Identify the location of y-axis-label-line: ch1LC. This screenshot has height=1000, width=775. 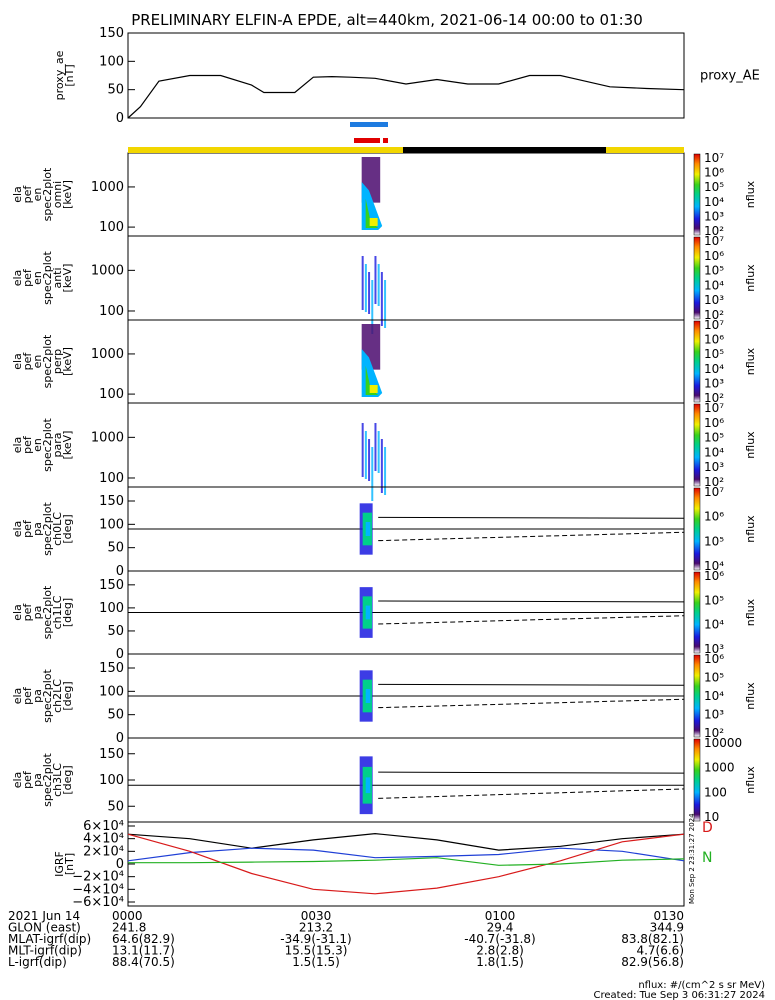
(57, 612).